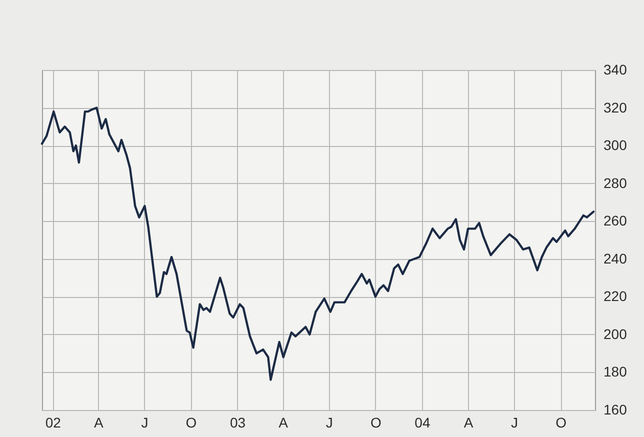 This screenshot has height=437, width=644. What do you see at coordinates (616, 334) in the screenshot?
I see `y-tick-label: 200` at bounding box center [616, 334].